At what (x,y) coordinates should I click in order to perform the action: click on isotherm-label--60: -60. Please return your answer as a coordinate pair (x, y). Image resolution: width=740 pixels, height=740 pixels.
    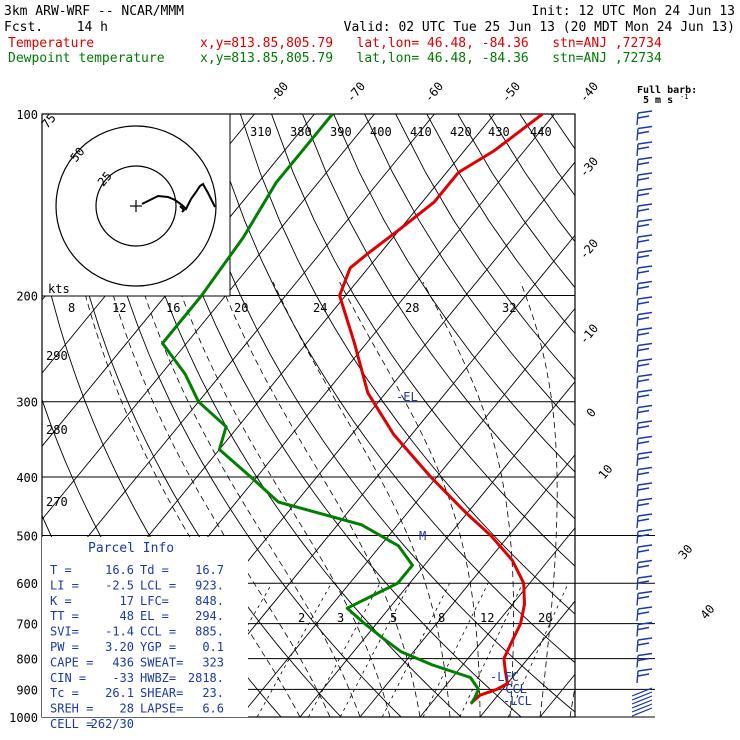
    Looking at the image, I should click on (434, 92).